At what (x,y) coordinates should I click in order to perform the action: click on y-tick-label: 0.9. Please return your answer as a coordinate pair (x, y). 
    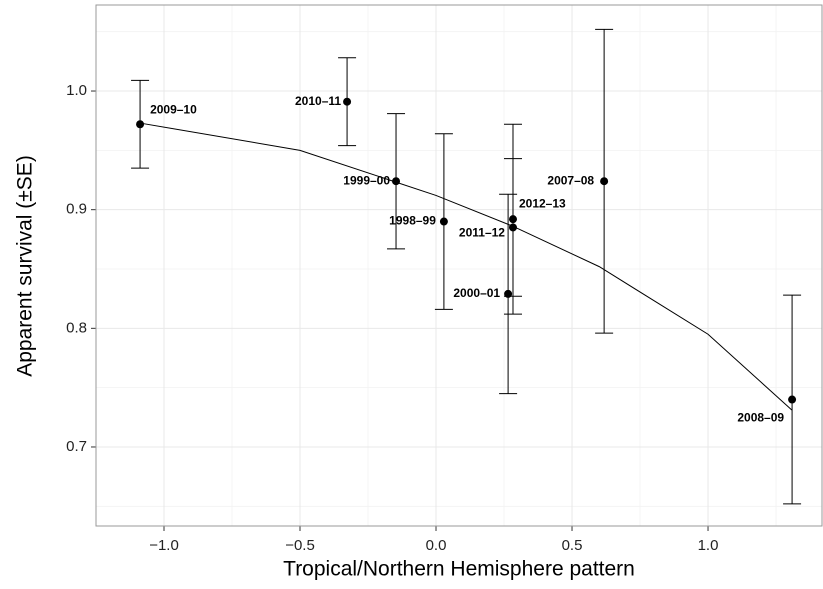
    Looking at the image, I should click on (76, 209).